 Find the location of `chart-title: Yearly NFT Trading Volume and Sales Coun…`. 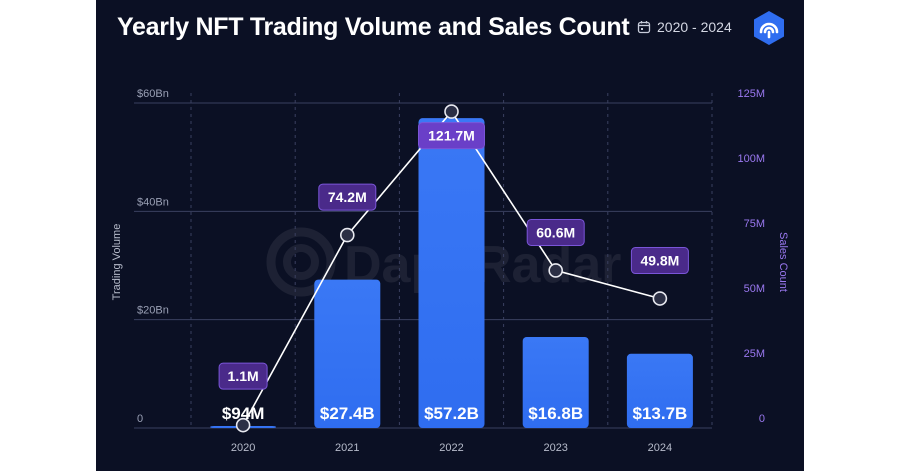

chart-title: Yearly NFT Trading Volume and Sales Coun… is located at coordinates (373, 27).